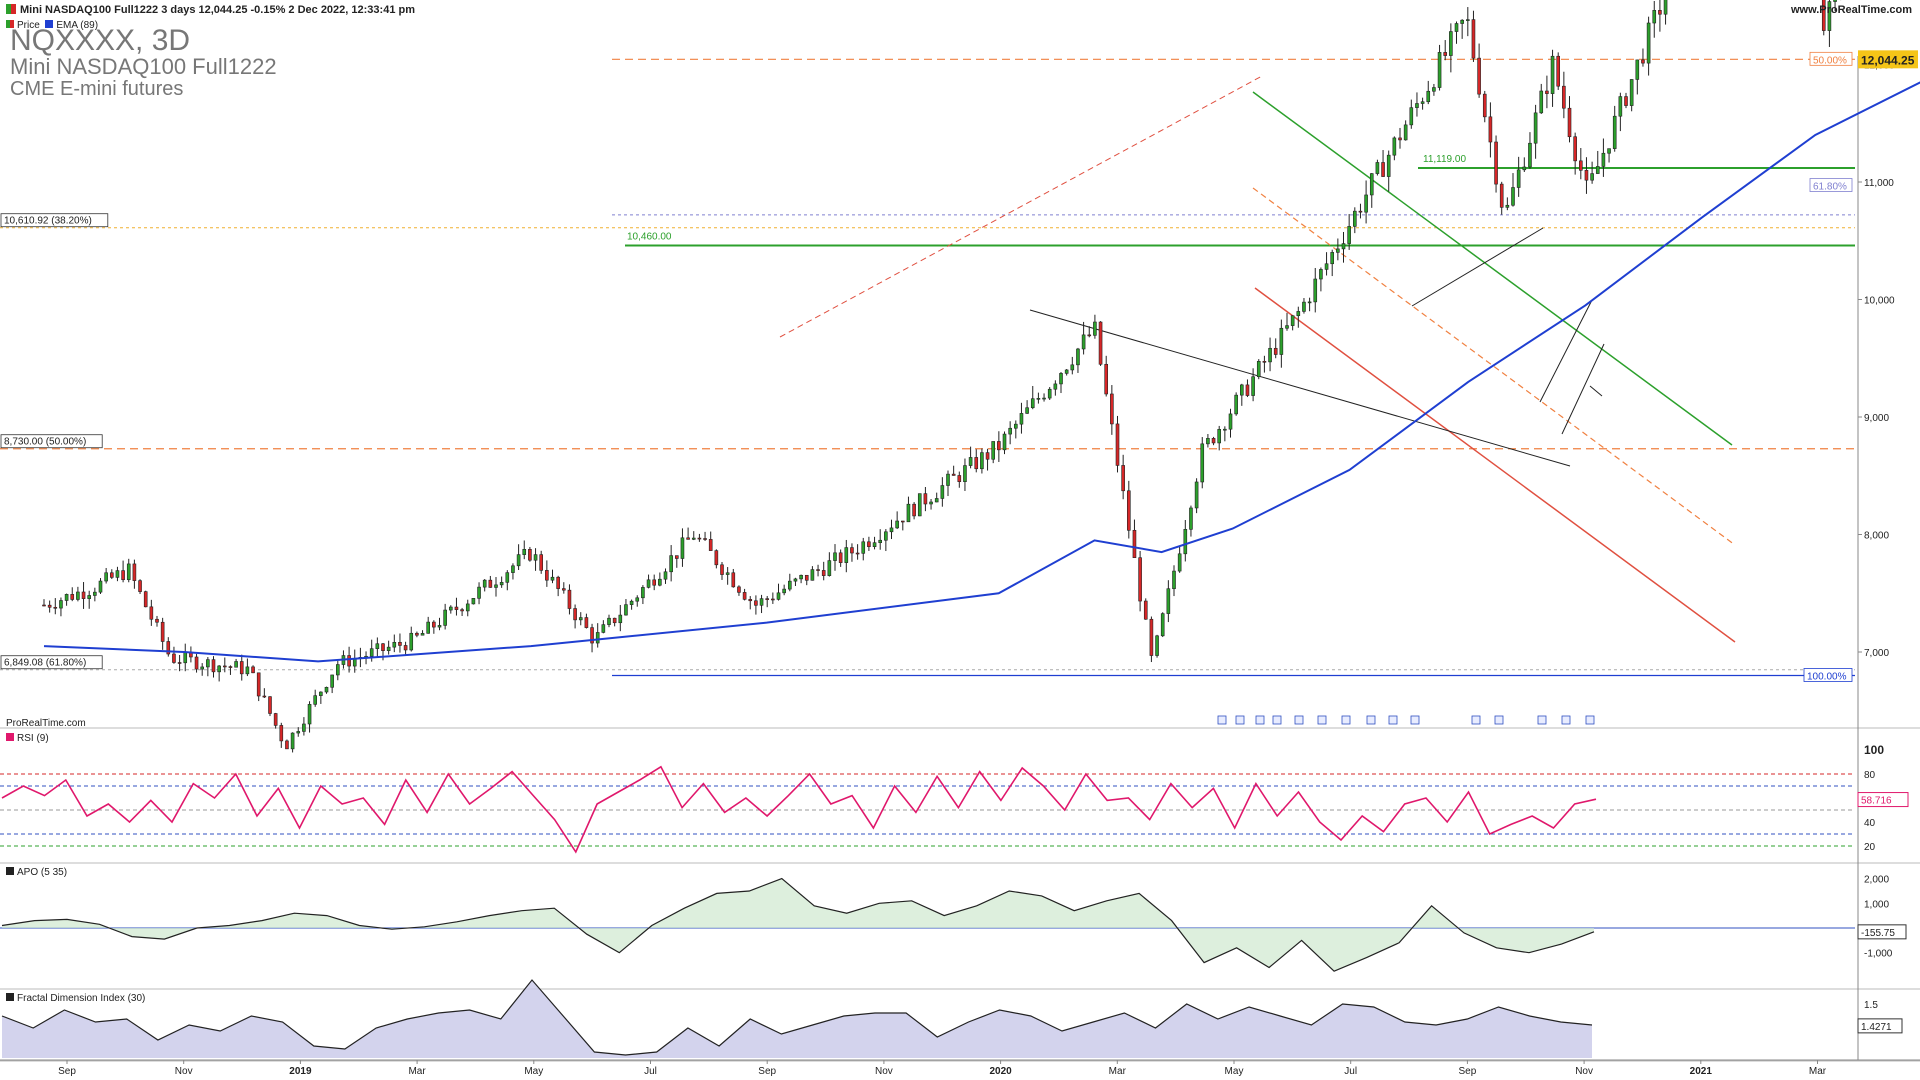 Image resolution: width=1920 pixels, height=1080 pixels. Describe the element at coordinates (1882, 932) in the screenshot. I see `apo-value-tag` at that location.